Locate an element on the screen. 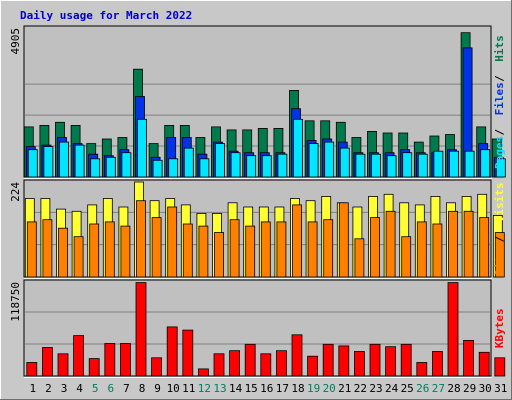 This screenshot has width=512, height=400. x-tick-label-day-9: 9 is located at coordinates (157, 388).